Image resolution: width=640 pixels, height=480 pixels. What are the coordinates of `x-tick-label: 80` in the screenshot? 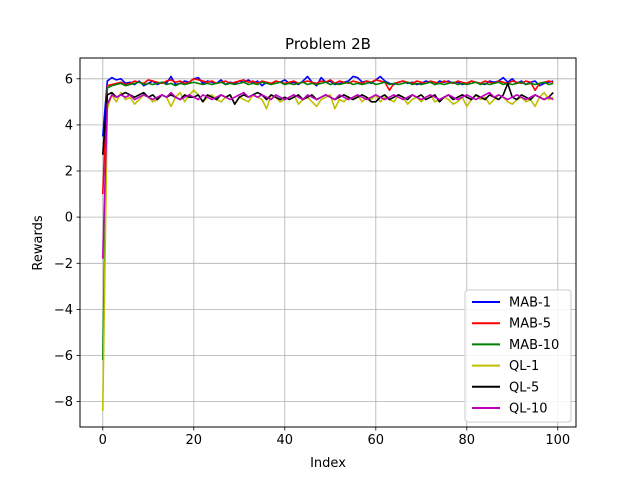 It's located at (467, 440).